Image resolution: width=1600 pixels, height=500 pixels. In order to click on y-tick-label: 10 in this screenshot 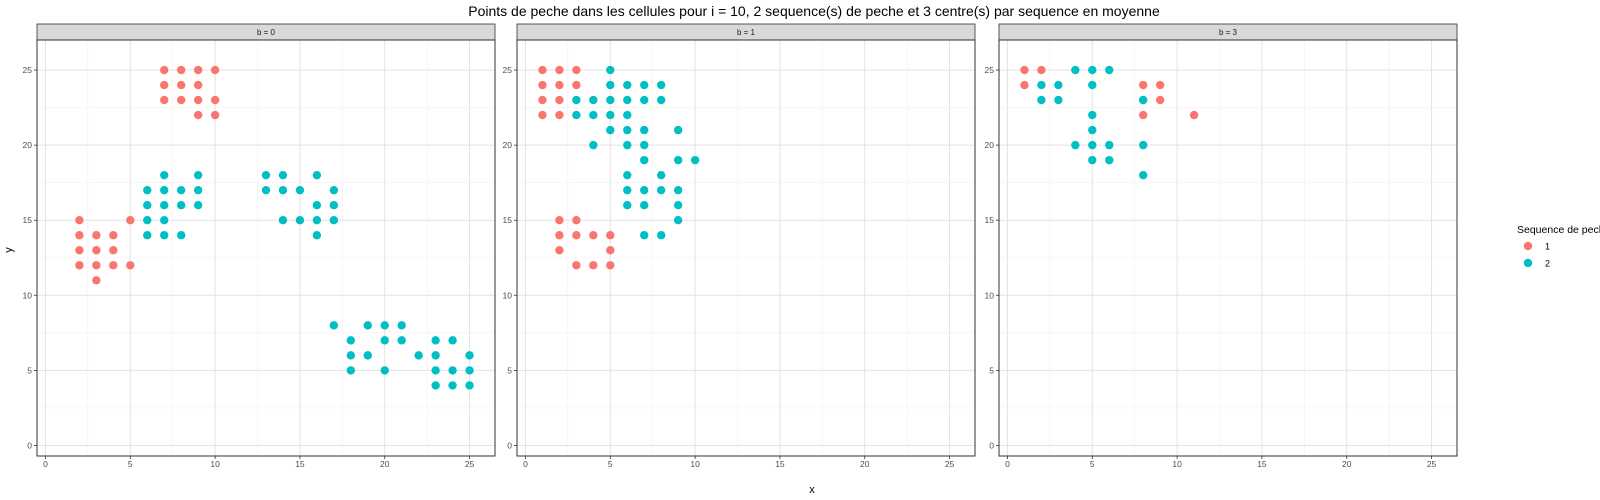, I will do `click(508, 295)`.